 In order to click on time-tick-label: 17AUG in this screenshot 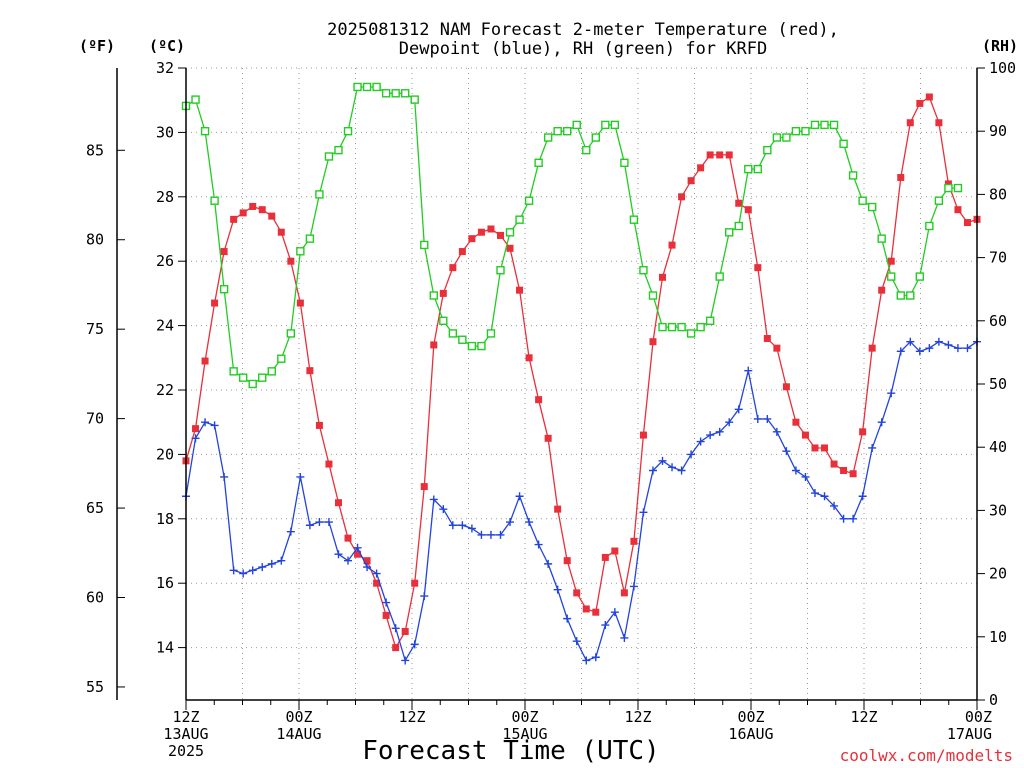, I will do `click(969, 734)`.